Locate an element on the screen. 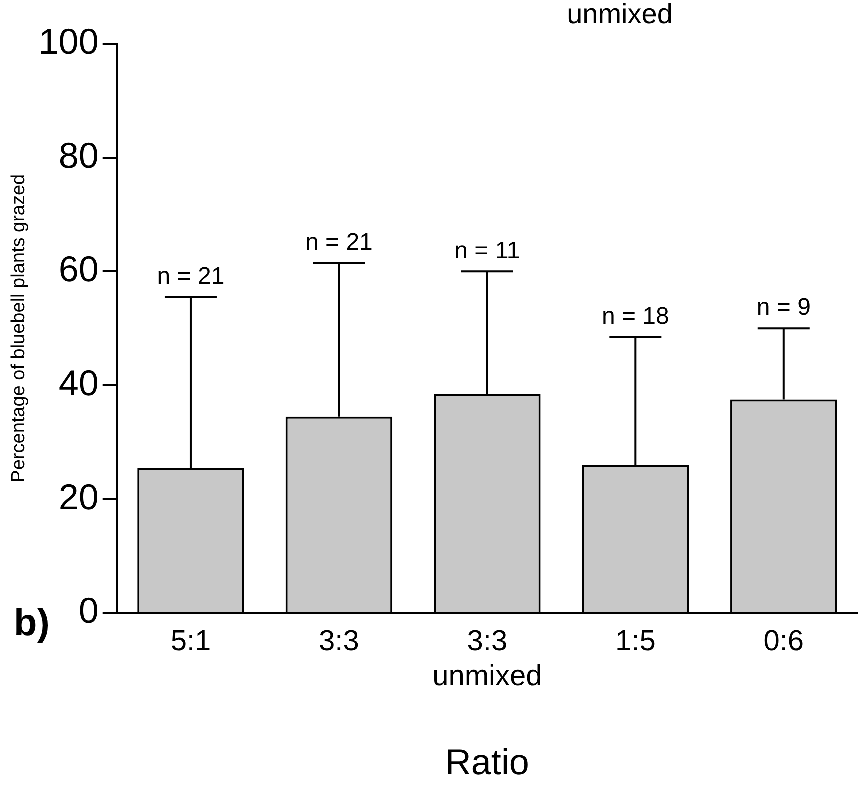  y-tick-label: 0 is located at coordinates (88, 611).